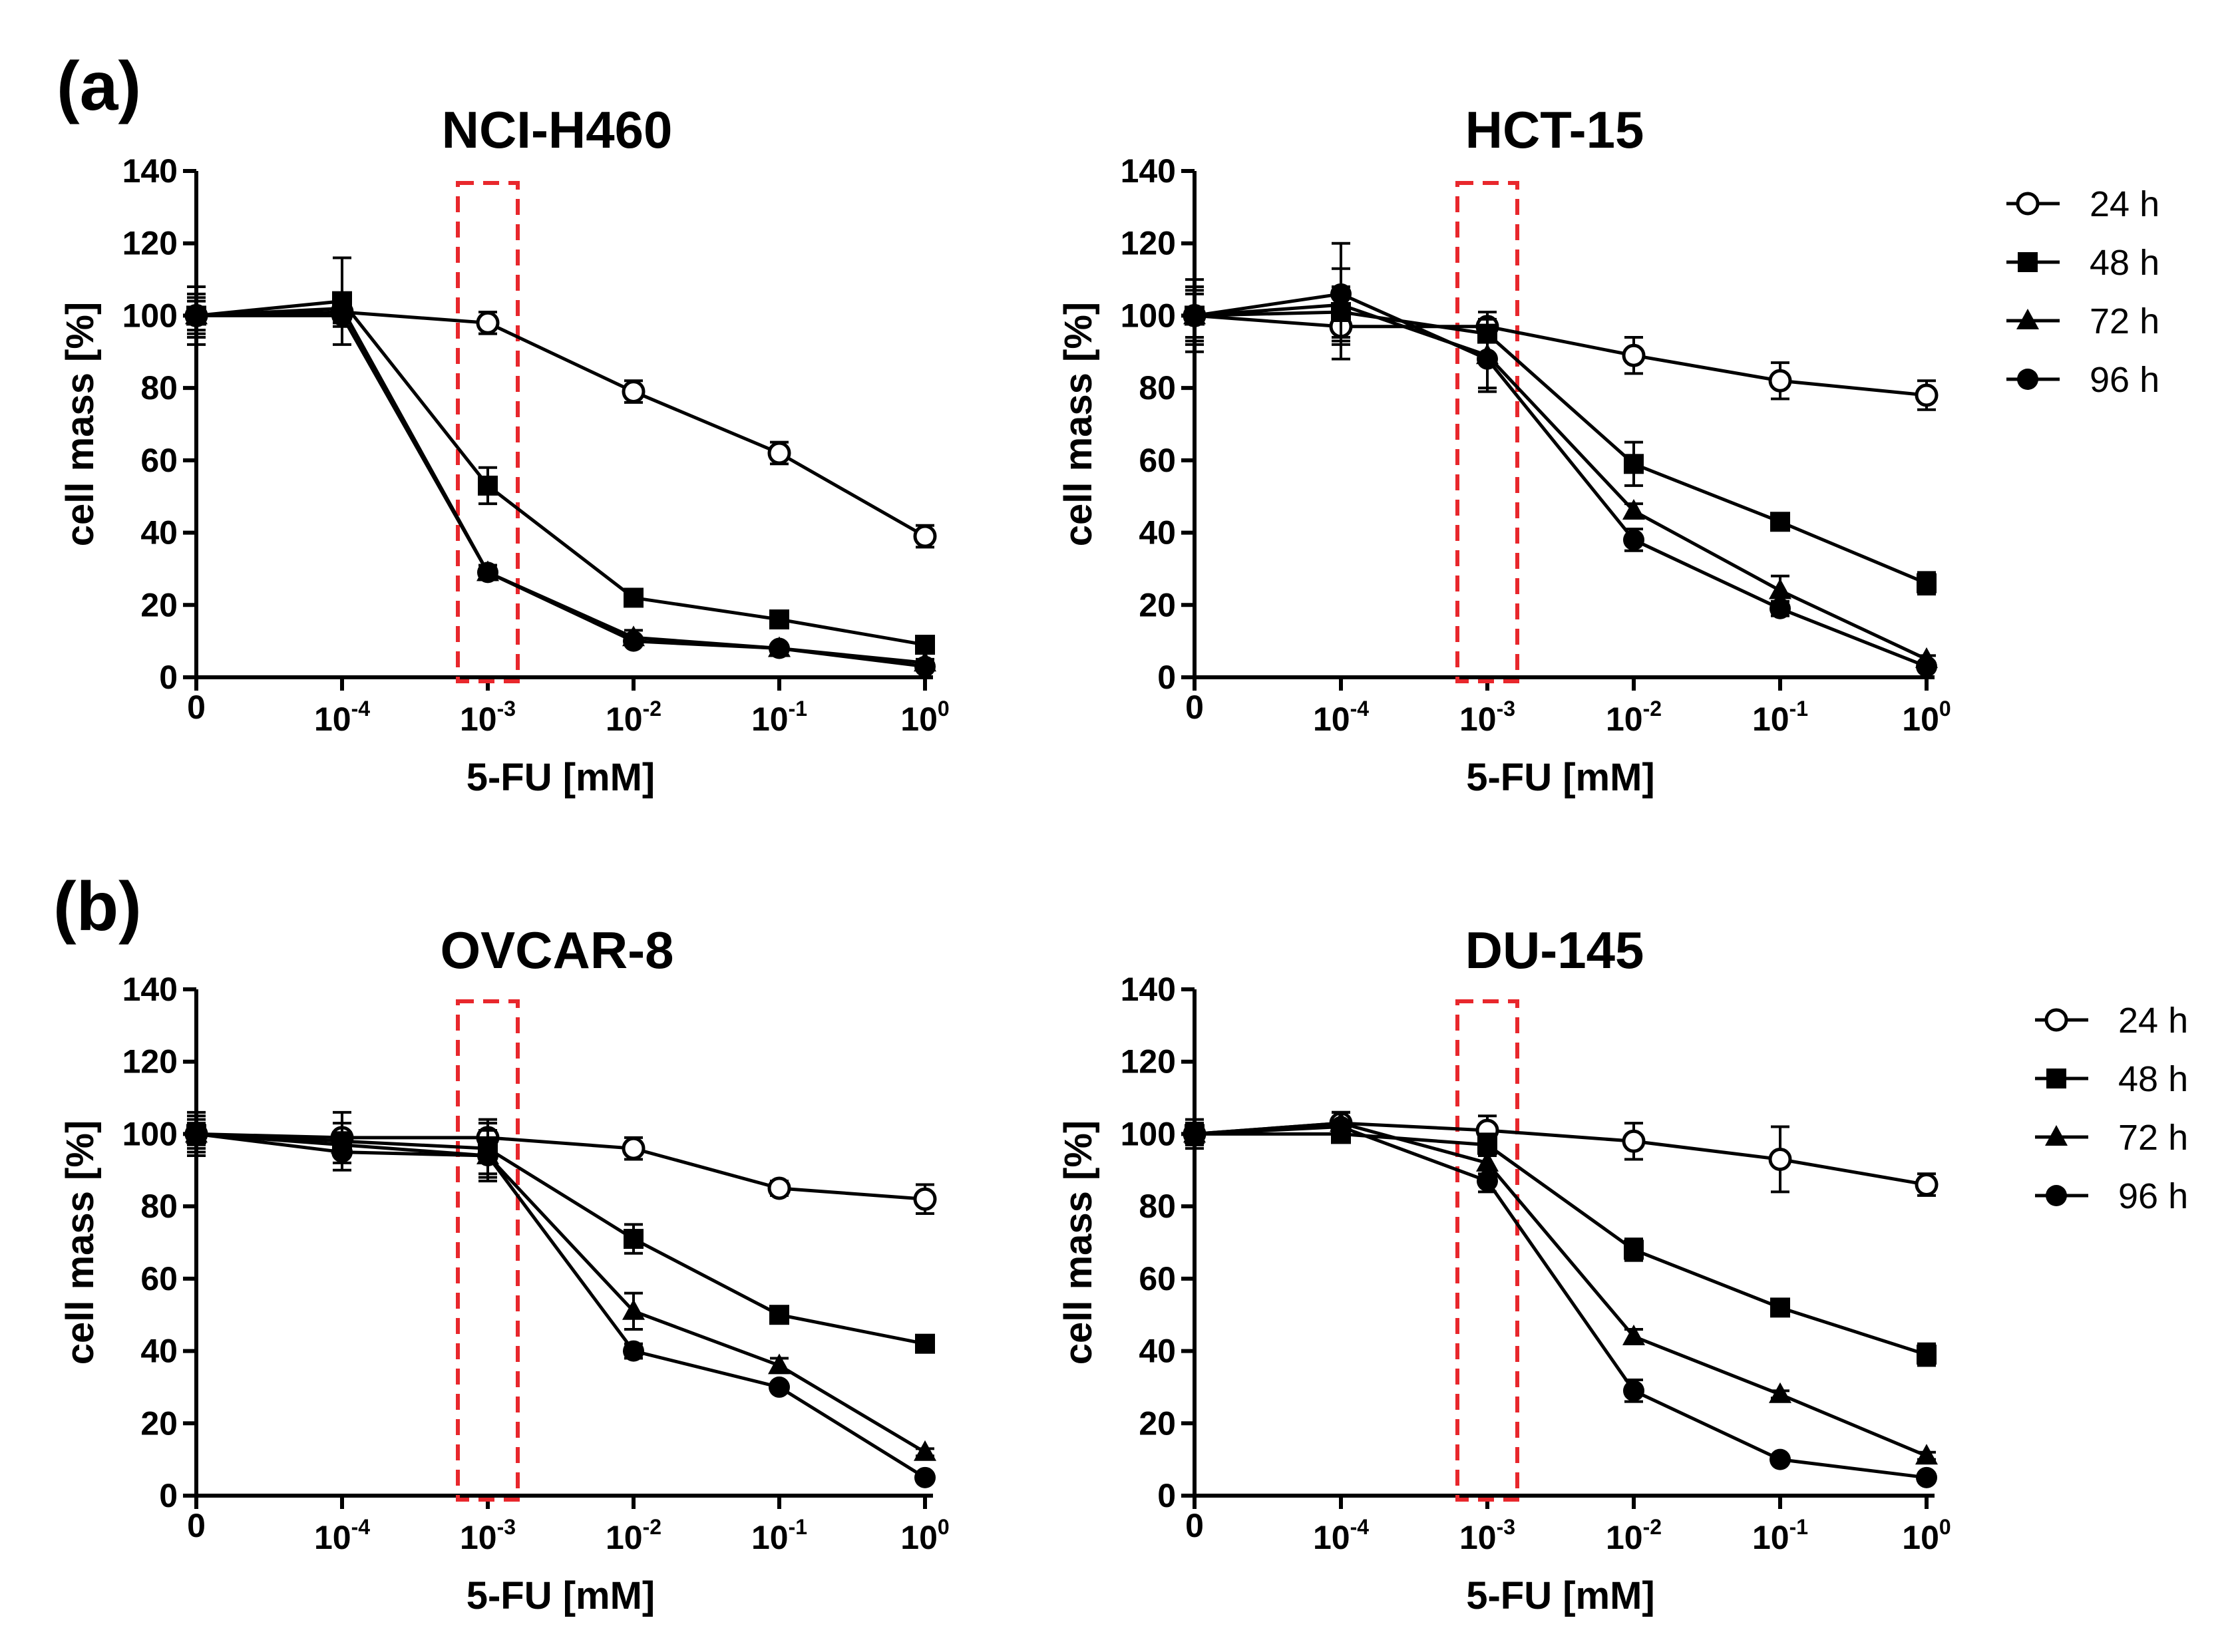 This screenshot has width=2236, height=1652. Describe the element at coordinates (560, 778) in the screenshot. I see `x-axis-label: 5-FU [mM]` at that location.